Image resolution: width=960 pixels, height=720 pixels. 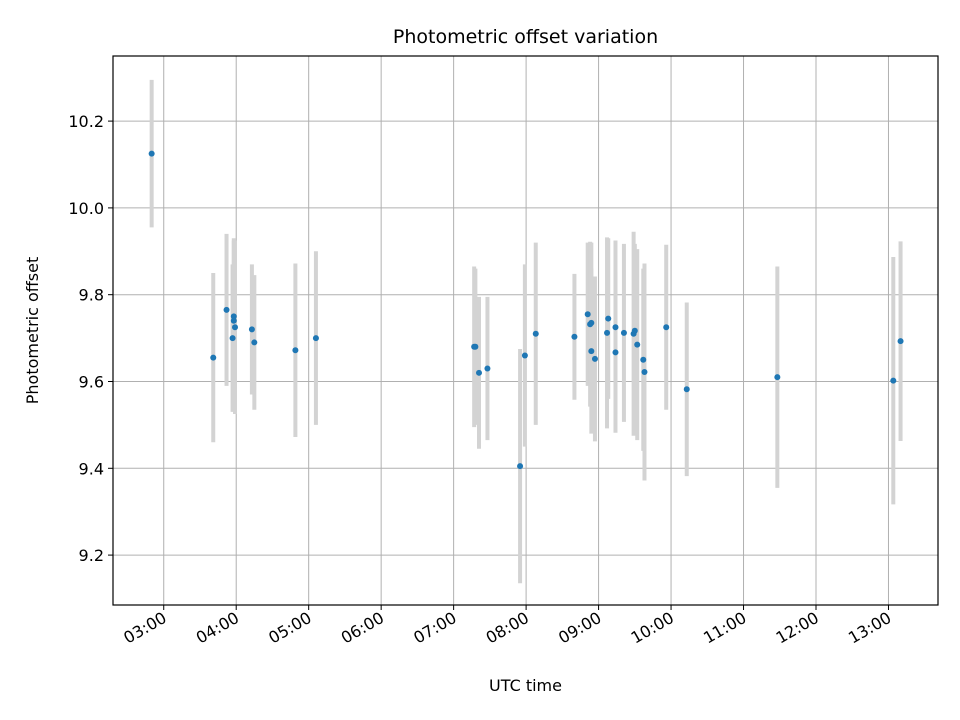 I want to click on y-tick-label: 10.2, so click(x=86, y=121).